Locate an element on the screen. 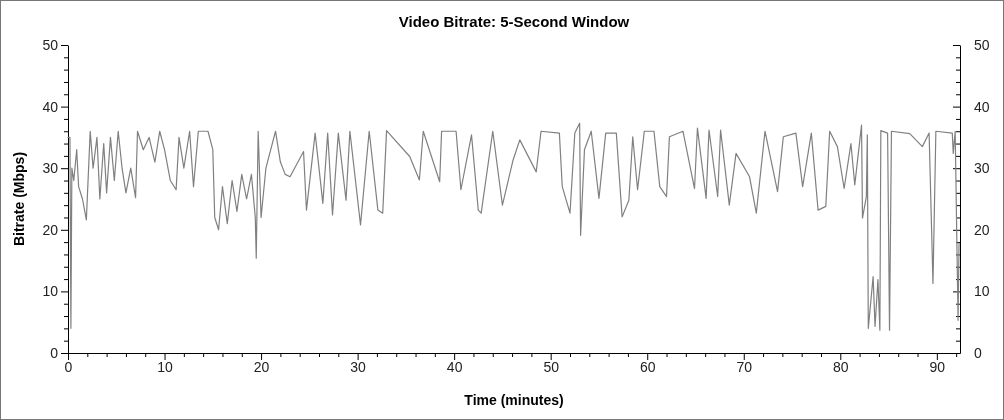  y-tick-label: 40 is located at coordinates (50, 106).